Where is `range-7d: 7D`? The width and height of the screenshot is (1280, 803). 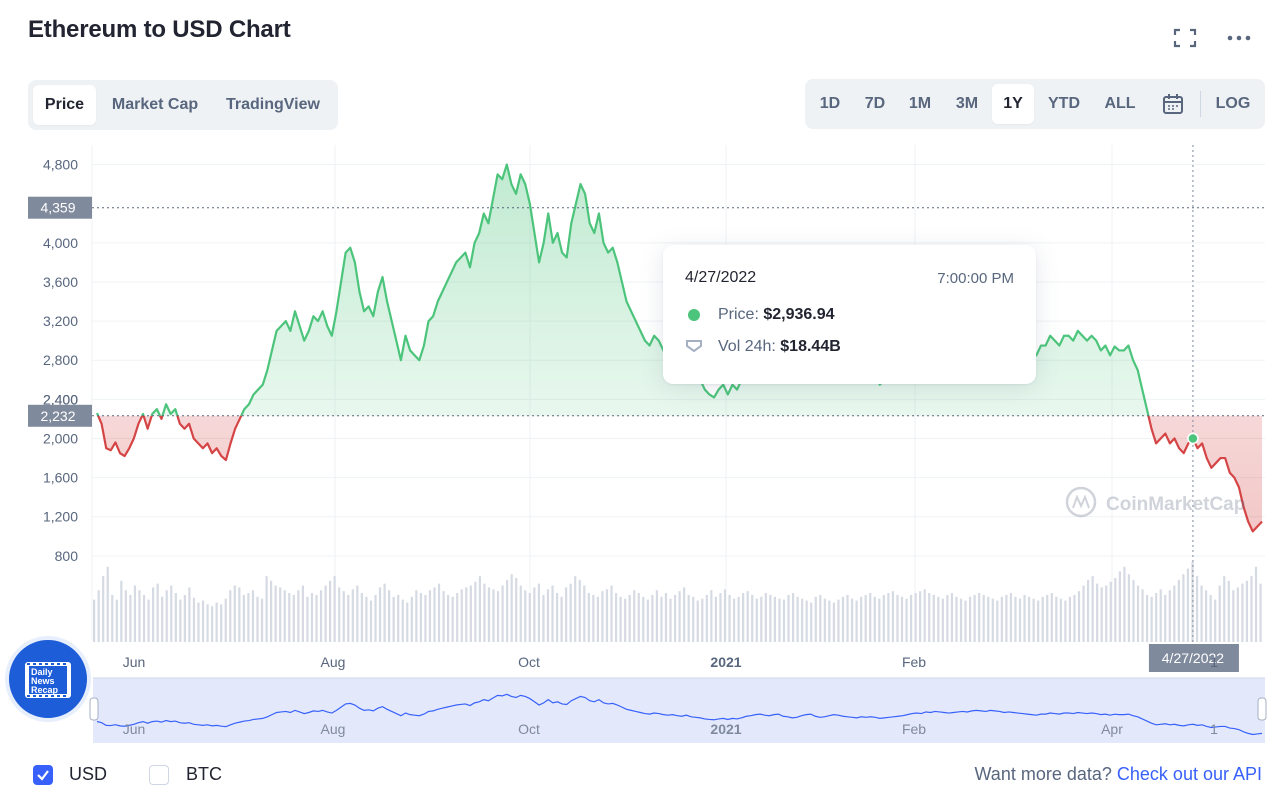
range-7d: 7D is located at coordinates (875, 103).